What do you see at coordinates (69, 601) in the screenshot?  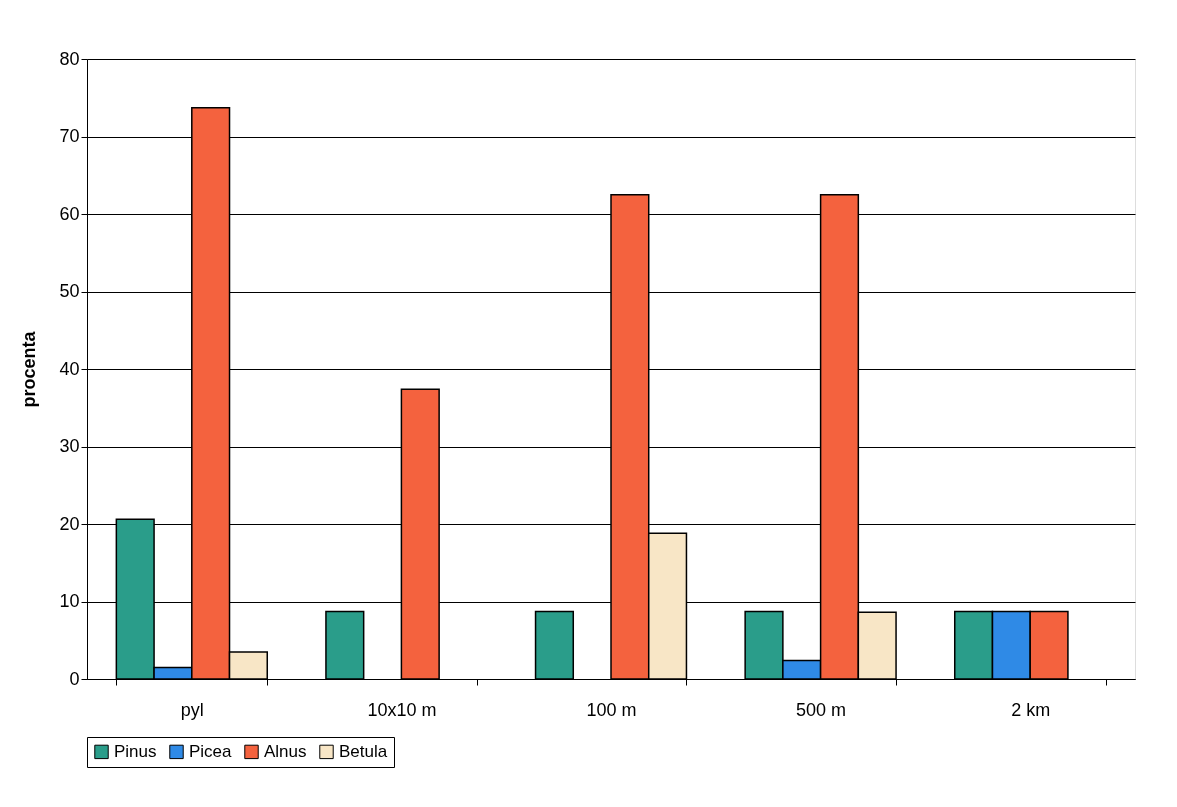 I see `y-tick-label: 10` at bounding box center [69, 601].